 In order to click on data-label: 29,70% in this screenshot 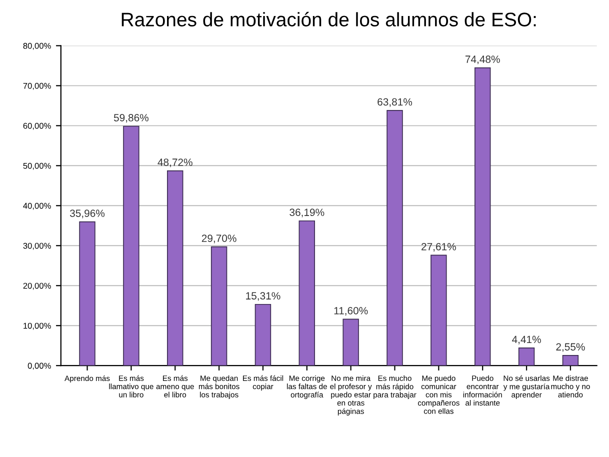, I will do `click(219, 239)`.